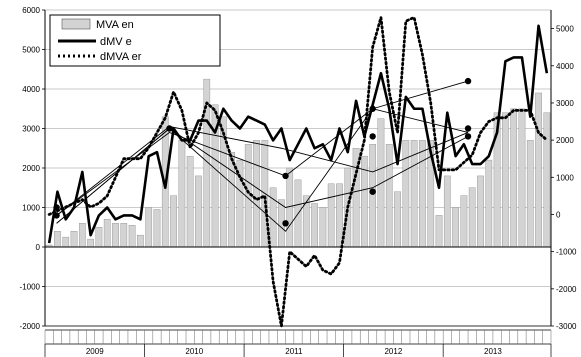  What do you see at coordinates (558, 214) in the screenshot?
I see `right-tick-label: 0` at bounding box center [558, 214].